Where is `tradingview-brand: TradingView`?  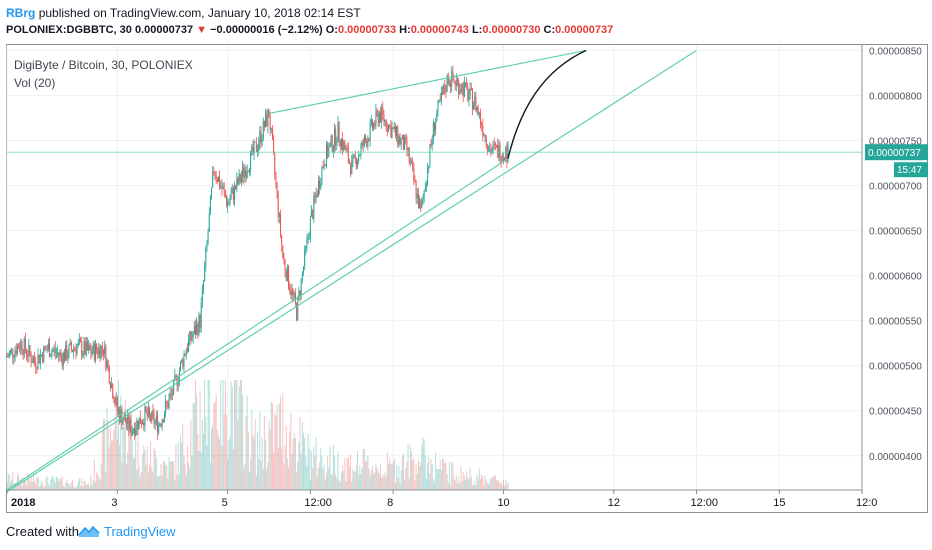 tradingview-brand: TradingView is located at coordinates (140, 531).